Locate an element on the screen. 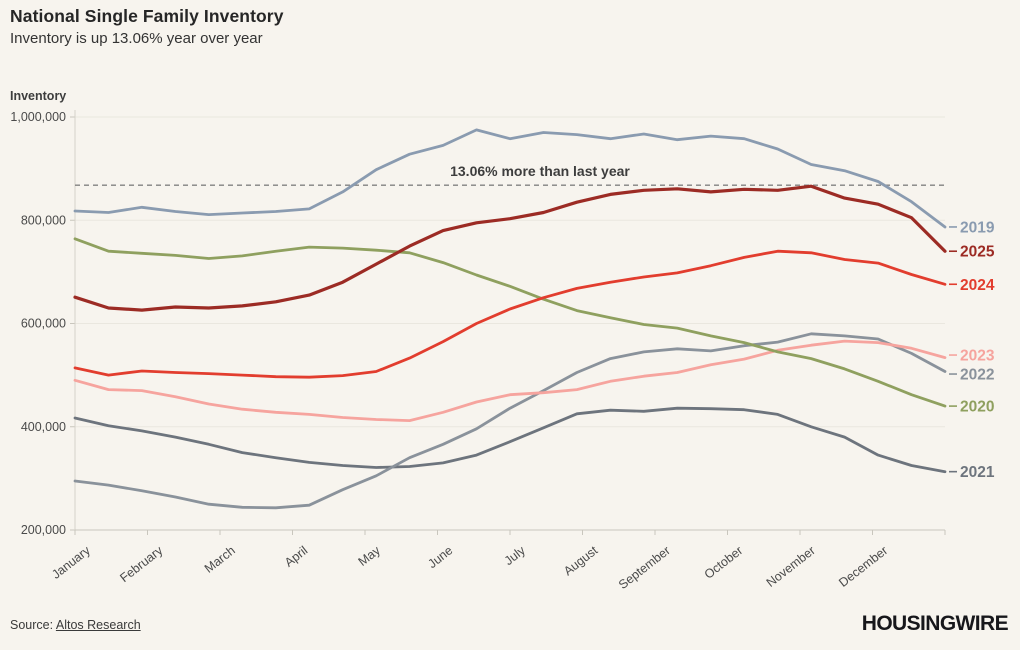  chart-footer: Source: Altos Research HOUSINGWIRE is located at coordinates (510, 631).